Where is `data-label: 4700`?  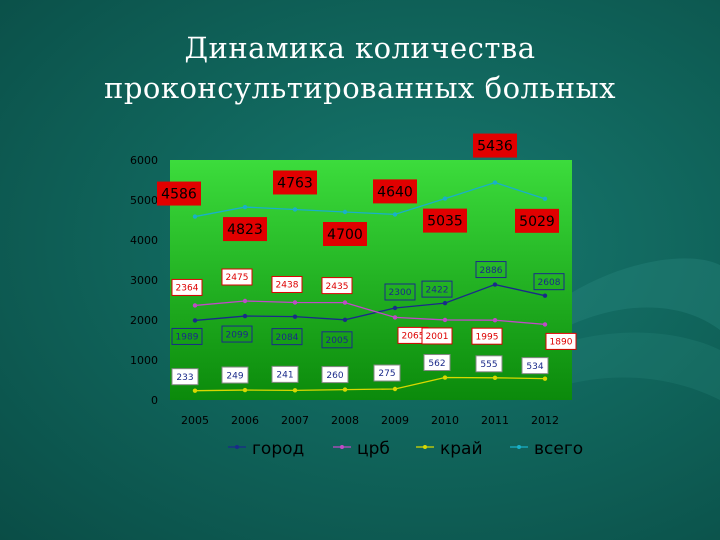
data-label: 4700 is located at coordinates (345, 235).